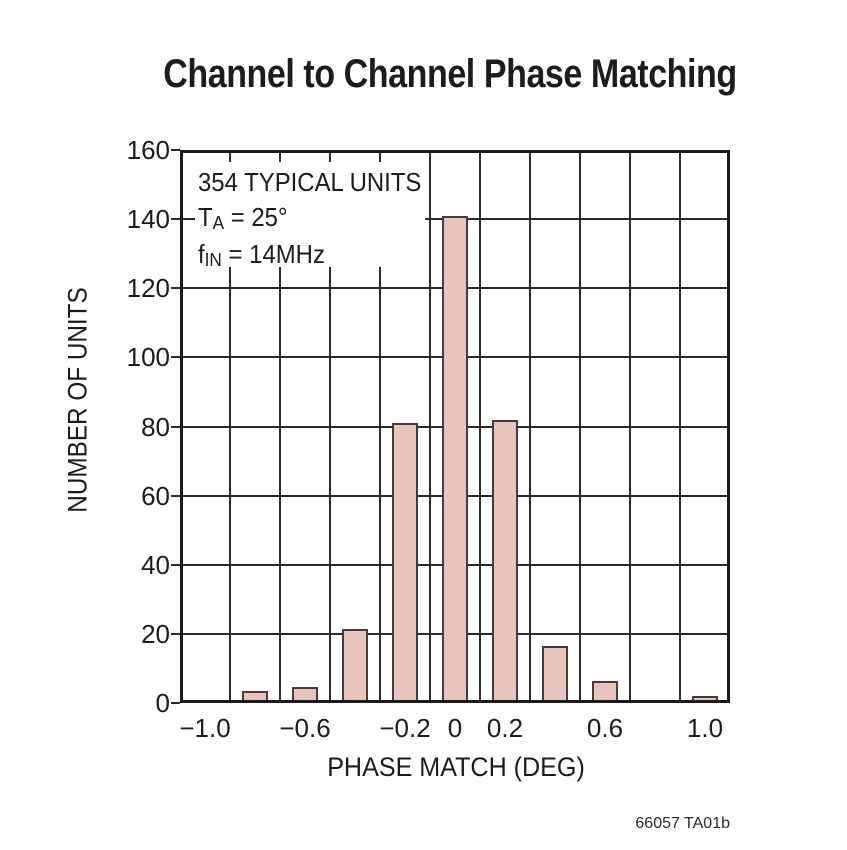 The height and width of the screenshot is (850, 847). I want to click on gridline-x-0.7, so click(630, 426).